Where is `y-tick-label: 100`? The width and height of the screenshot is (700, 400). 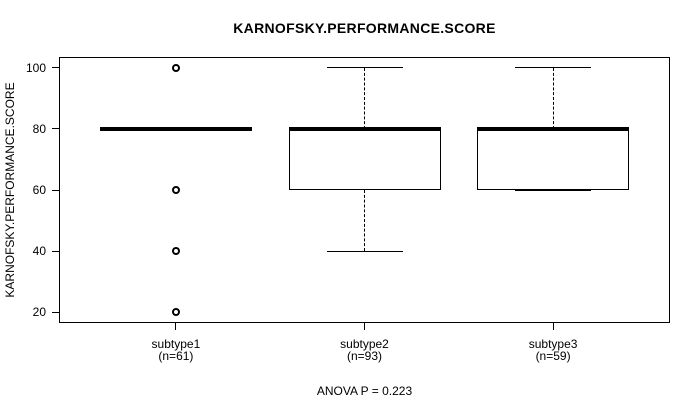
y-tick-label: 100 is located at coordinates (35, 67).